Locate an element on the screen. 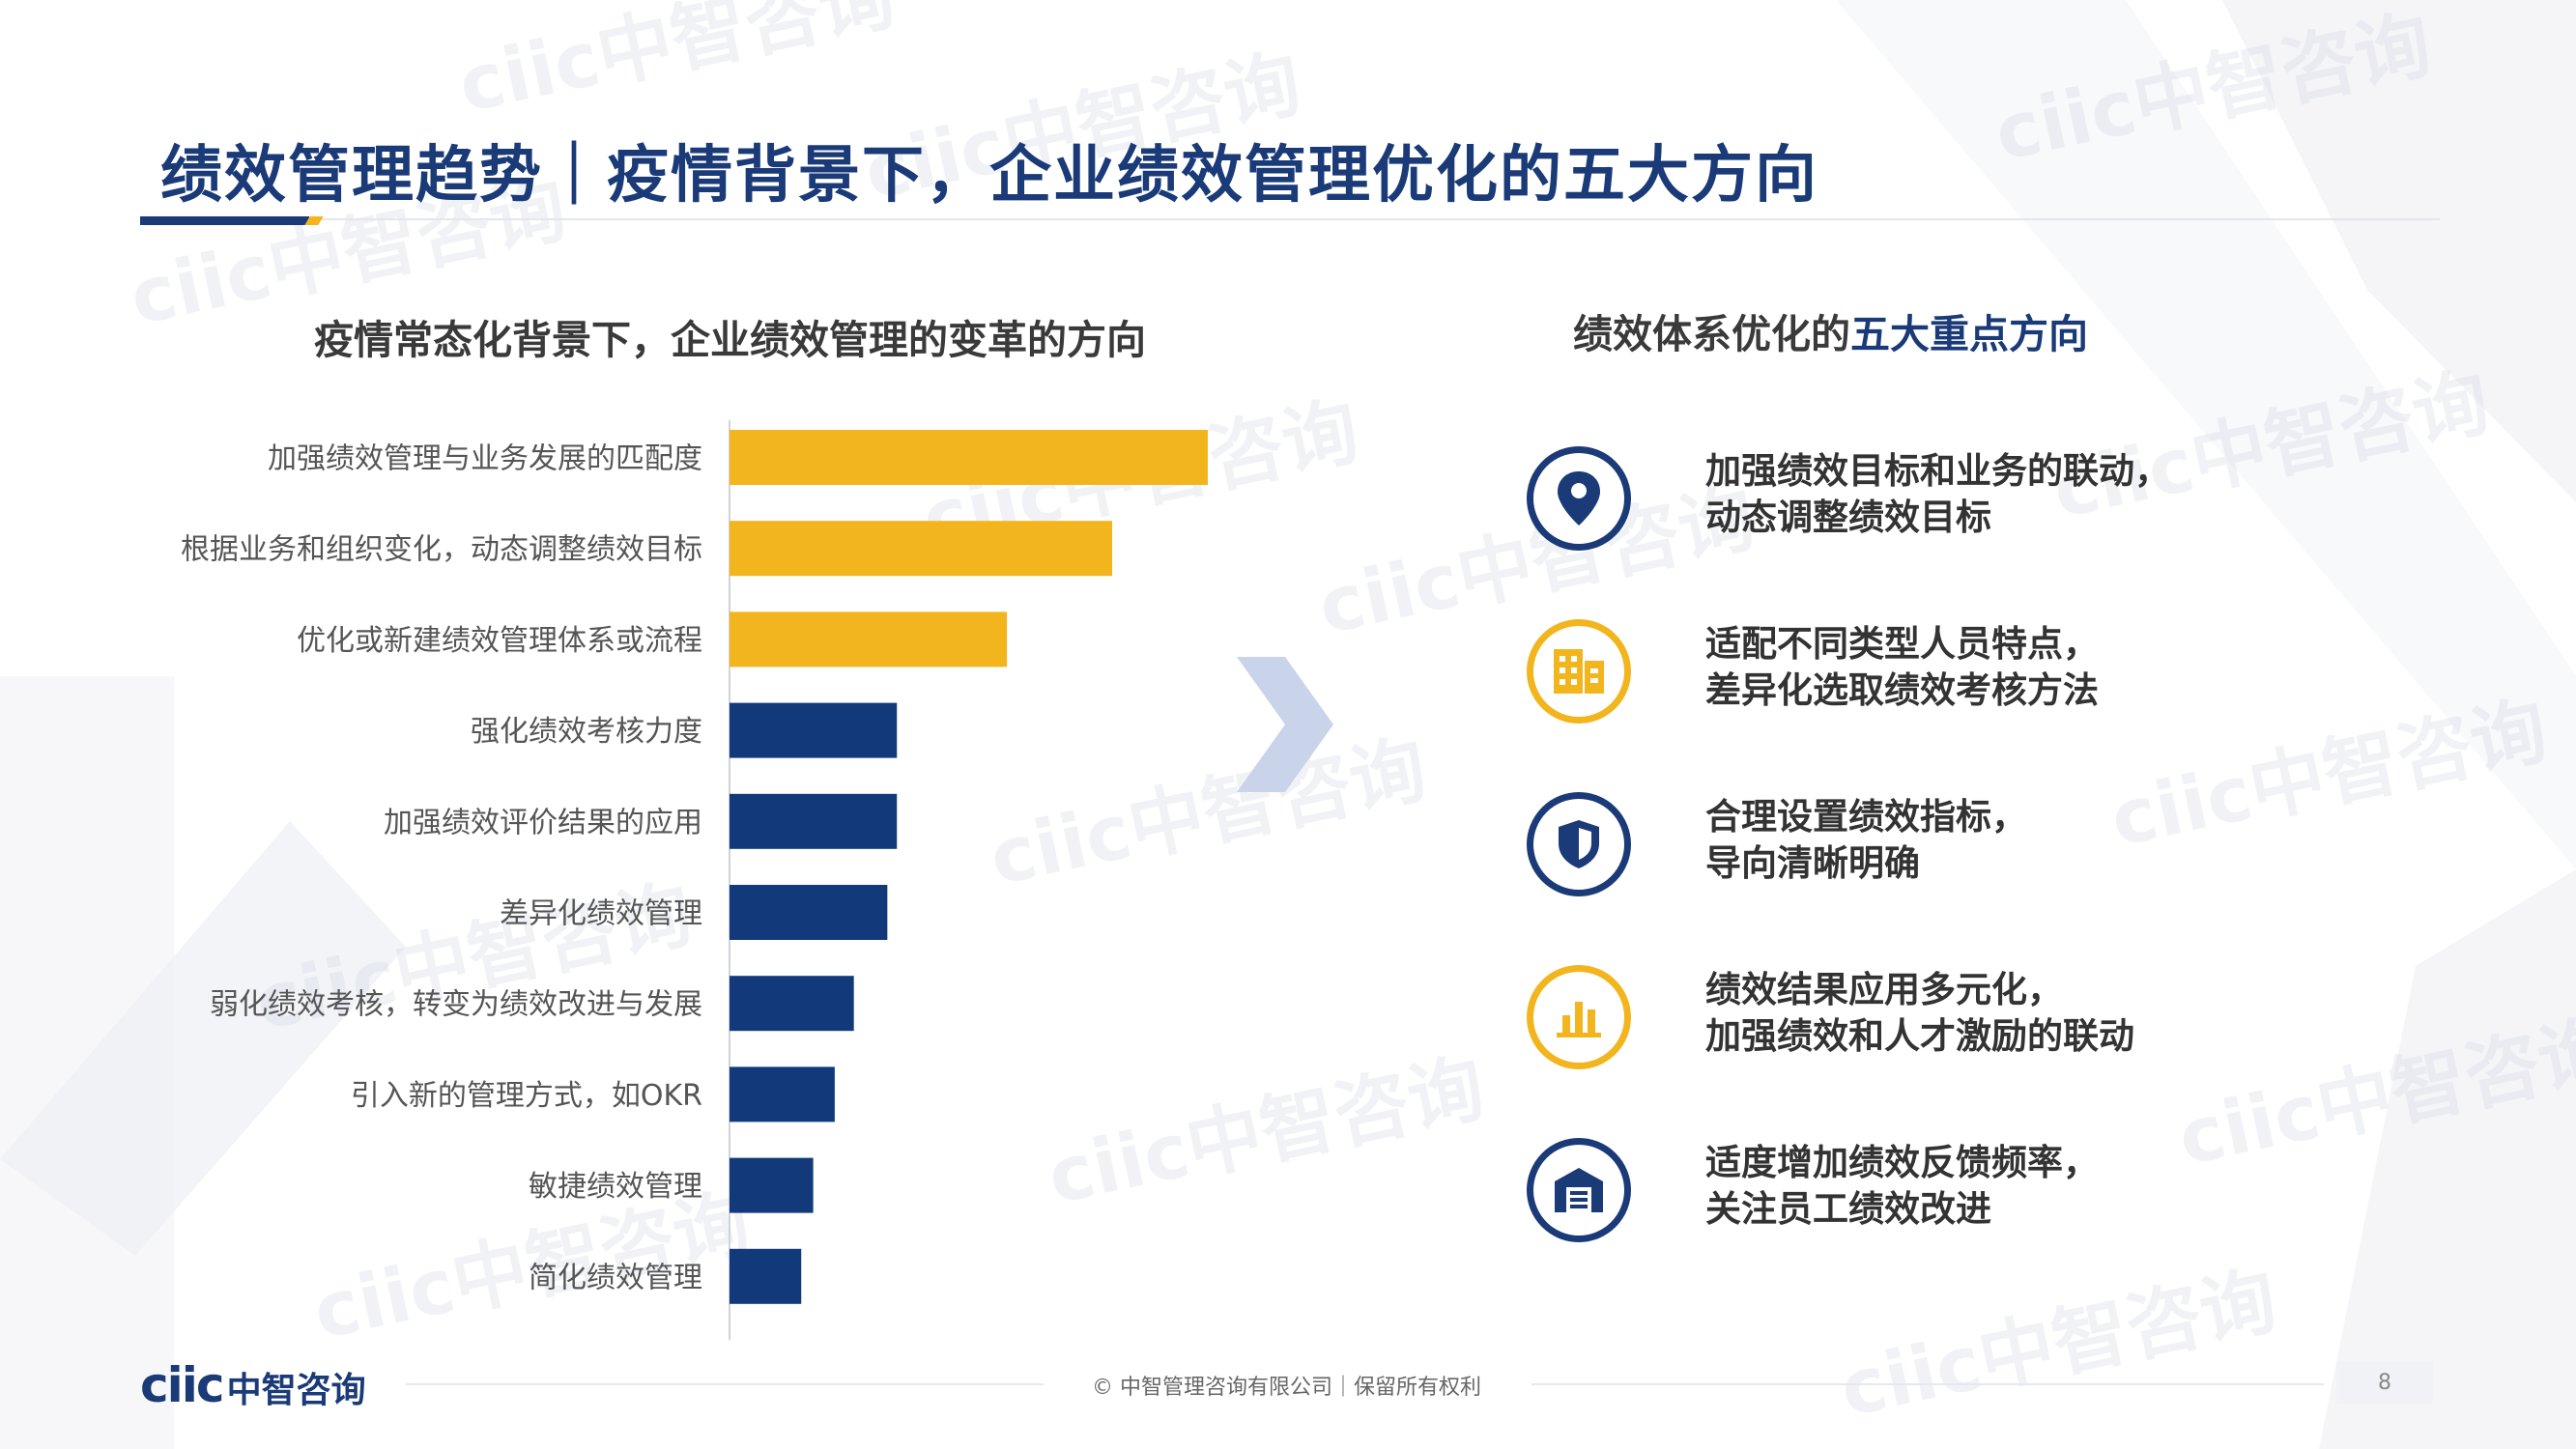  chevron-right-icon is located at coordinates (1285, 724).